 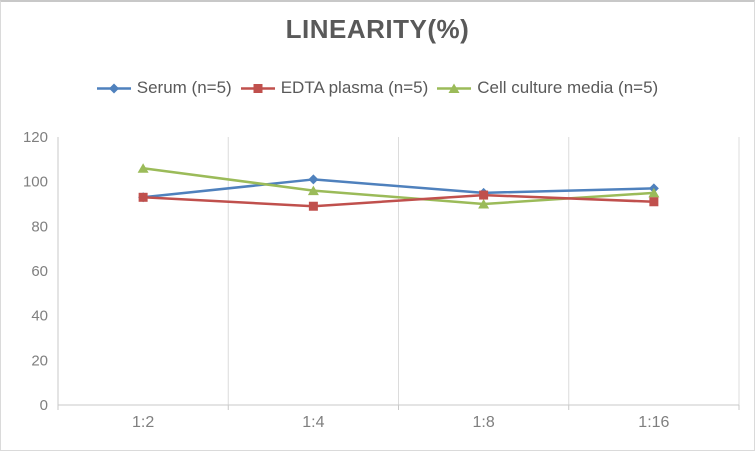 I want to click on y-tick-label: 80, so click(x=39, y=226).